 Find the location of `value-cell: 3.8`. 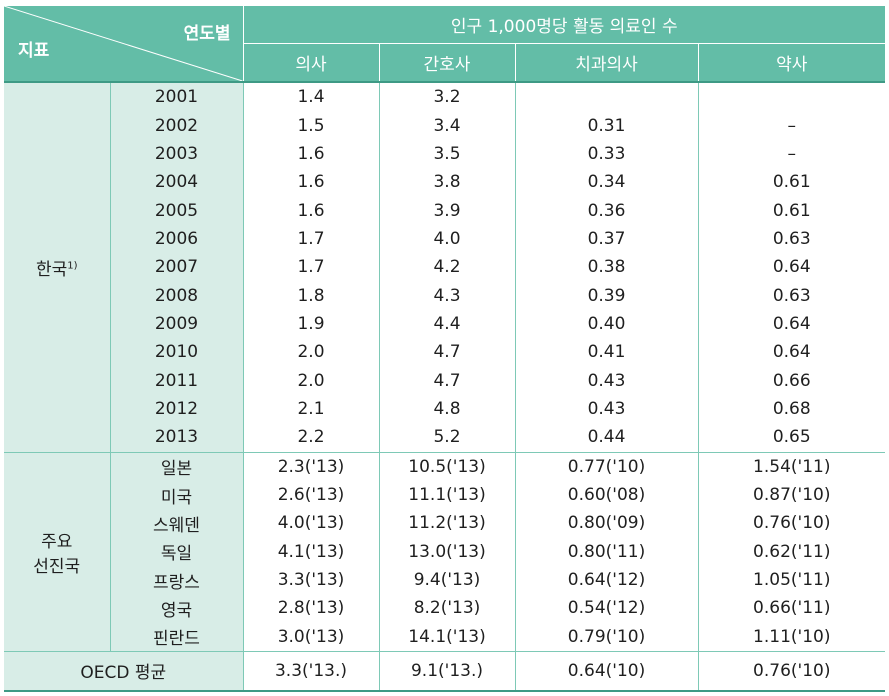

value-cell: 3.8 is located at coordinates (446, 182).